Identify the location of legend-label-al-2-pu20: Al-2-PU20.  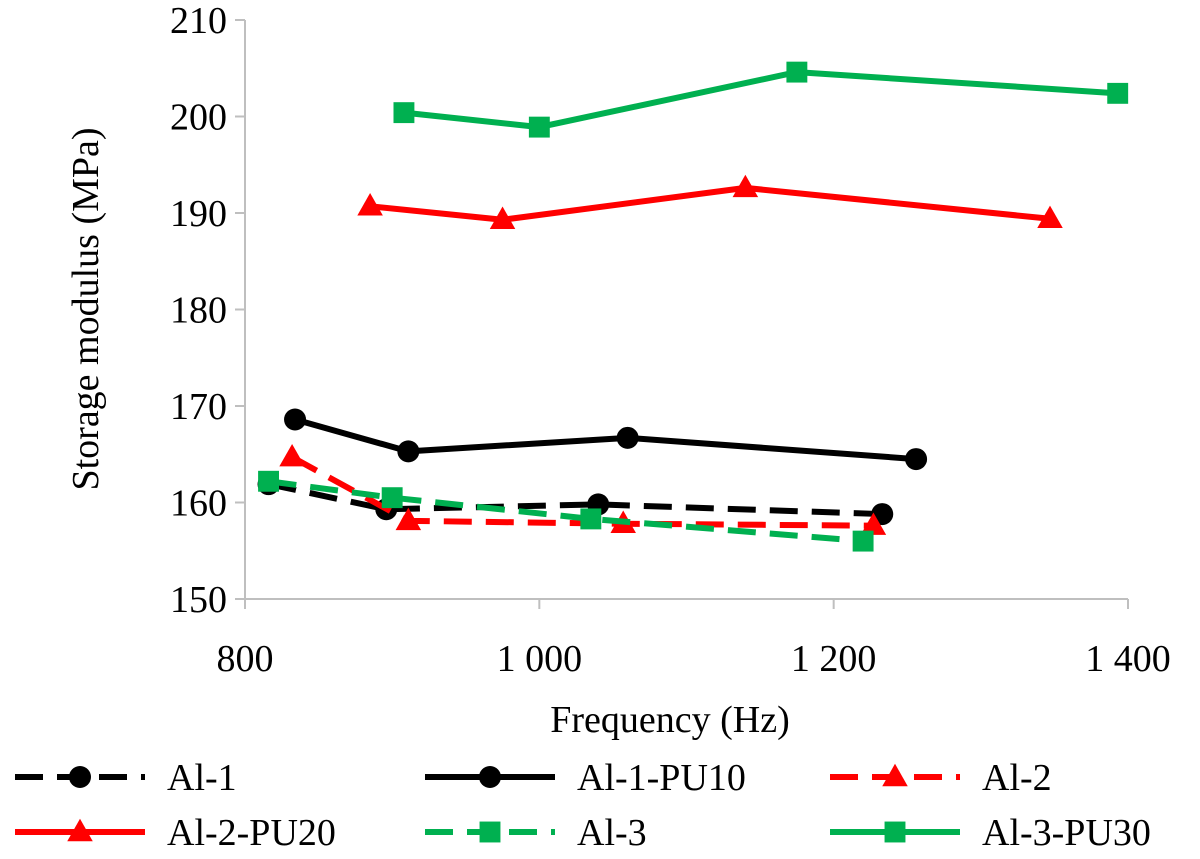
(251, 833).